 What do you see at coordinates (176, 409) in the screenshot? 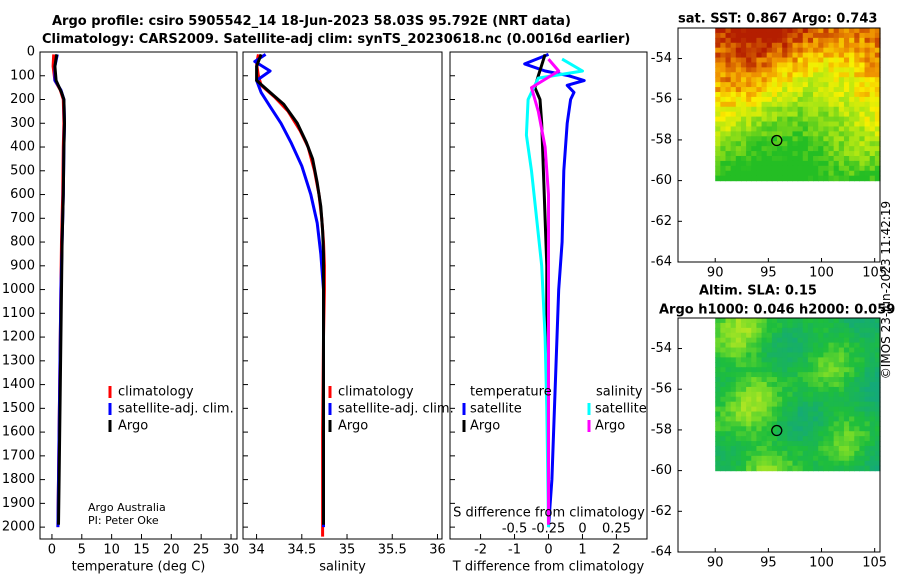
I see `legend-entry: satellite-adj. clim.` at bounding box center [176, 409].